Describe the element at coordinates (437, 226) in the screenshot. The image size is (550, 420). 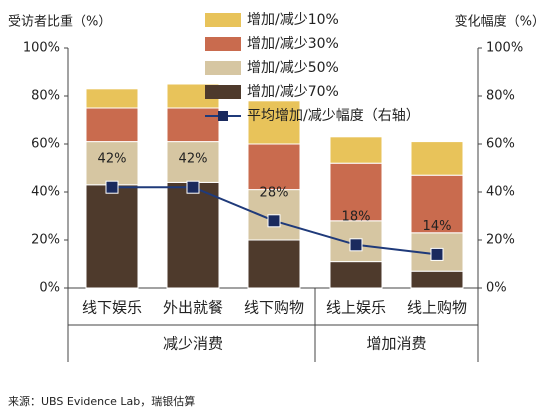
I see `data-label: 14%` at that location.